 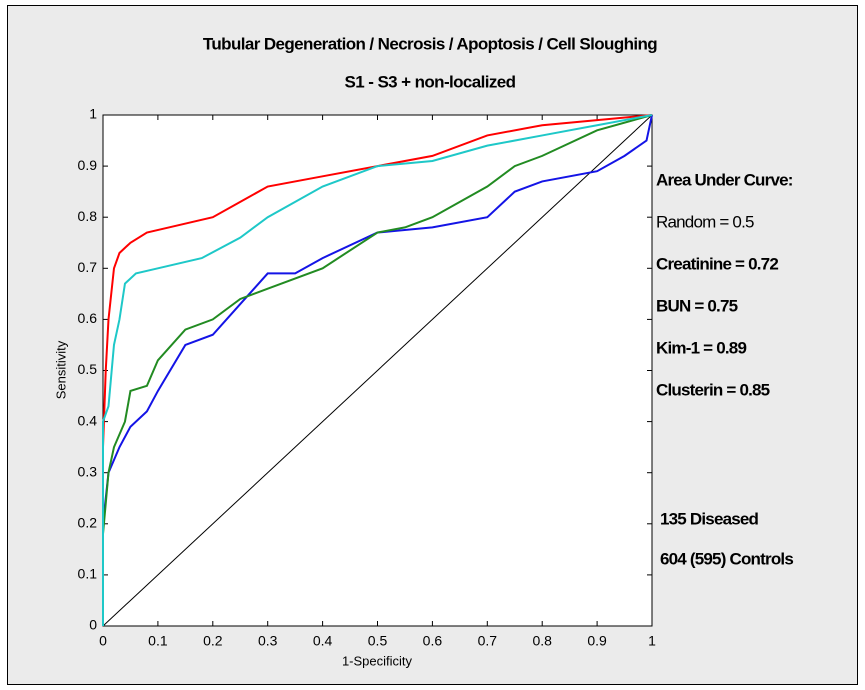 I want to click on legend-entry: Kim-1 = 0.89, so click(x=701, y=347).